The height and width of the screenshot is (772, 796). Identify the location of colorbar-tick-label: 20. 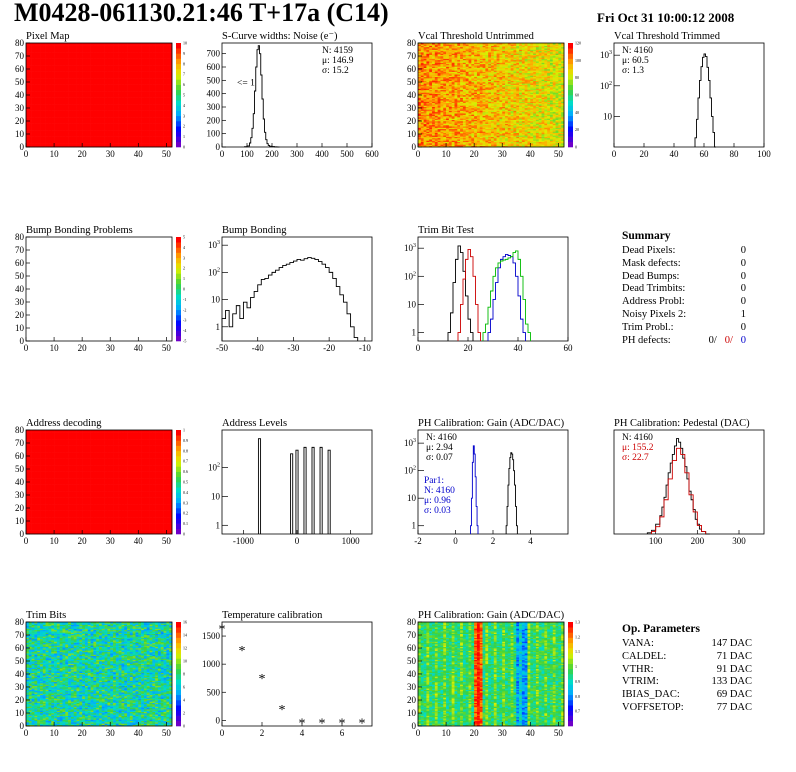
(577, 129).